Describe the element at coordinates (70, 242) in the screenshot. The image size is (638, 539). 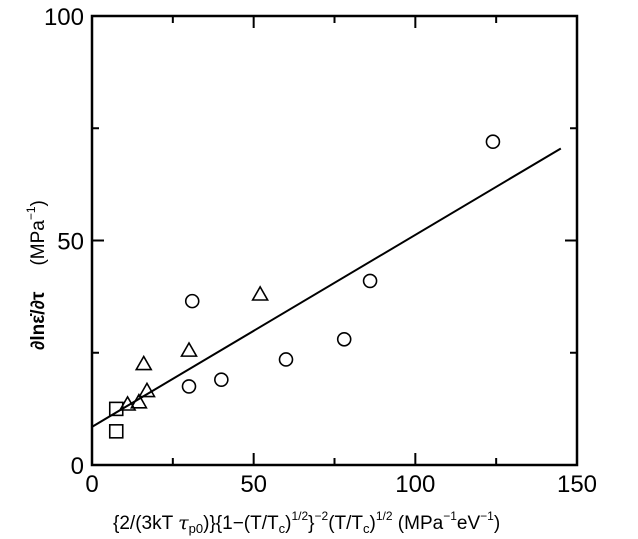
I see `y-tick-label: 50` at that location.